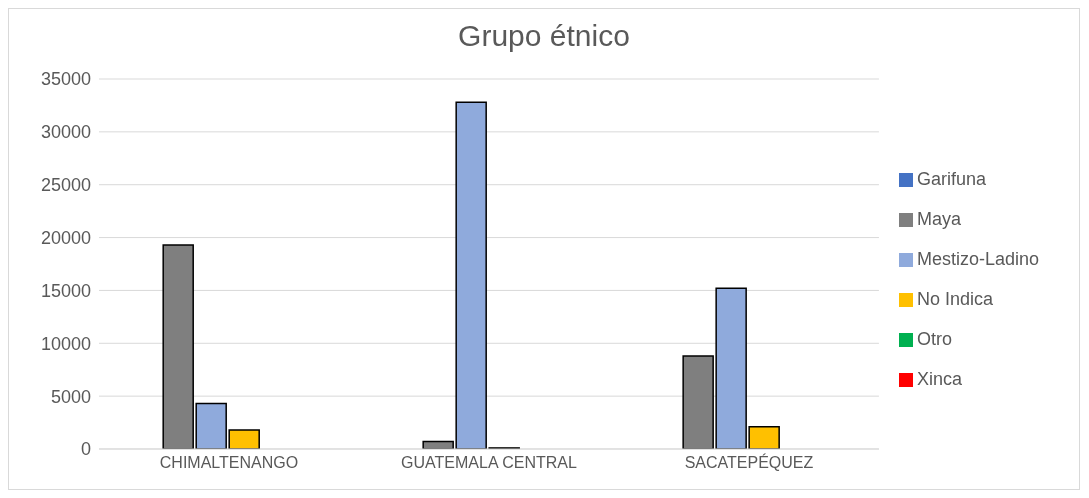 The image size is (1089, 498). Describe the element at coordinates (70, 396) in the screenshot. I see `y-tick-label: 5000` at that location.